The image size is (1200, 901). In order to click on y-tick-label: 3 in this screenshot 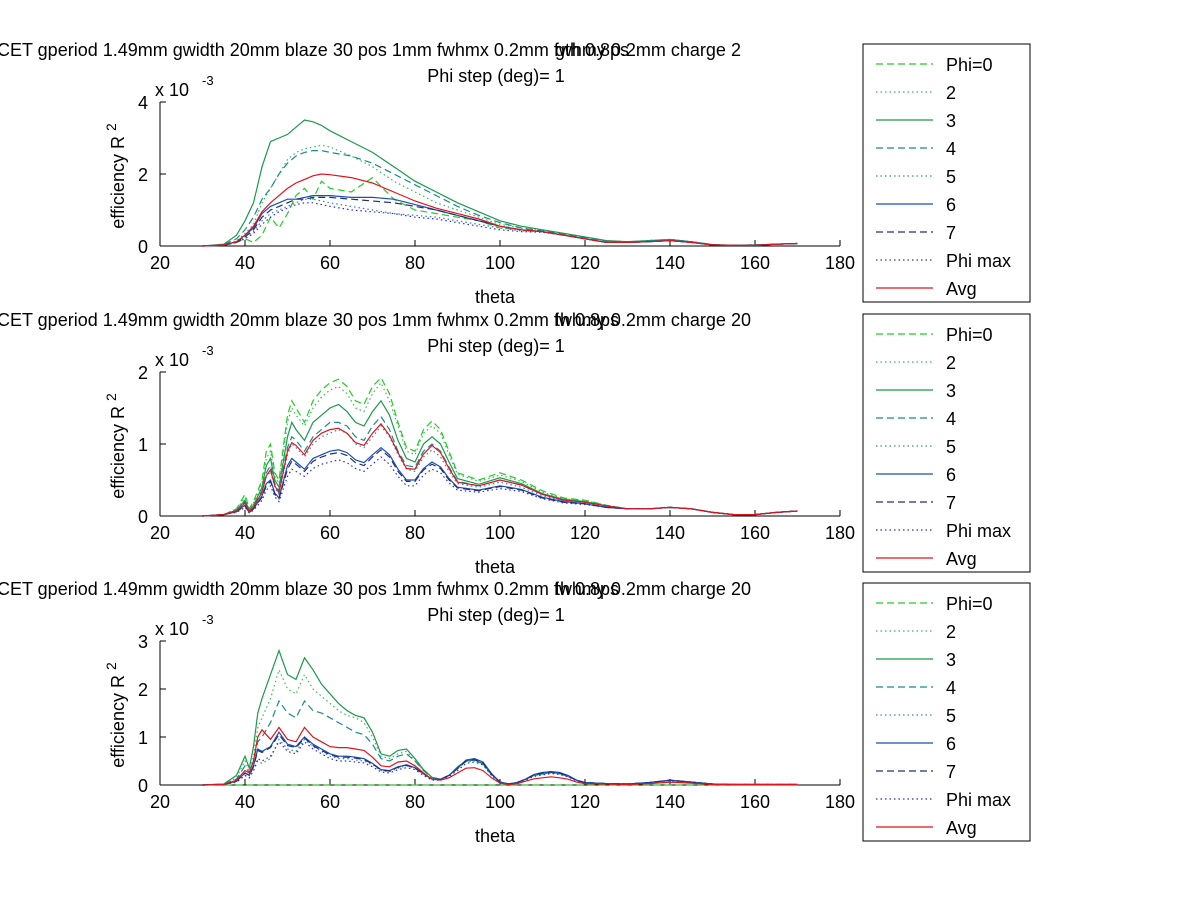, I will do `click(143, 642)`.